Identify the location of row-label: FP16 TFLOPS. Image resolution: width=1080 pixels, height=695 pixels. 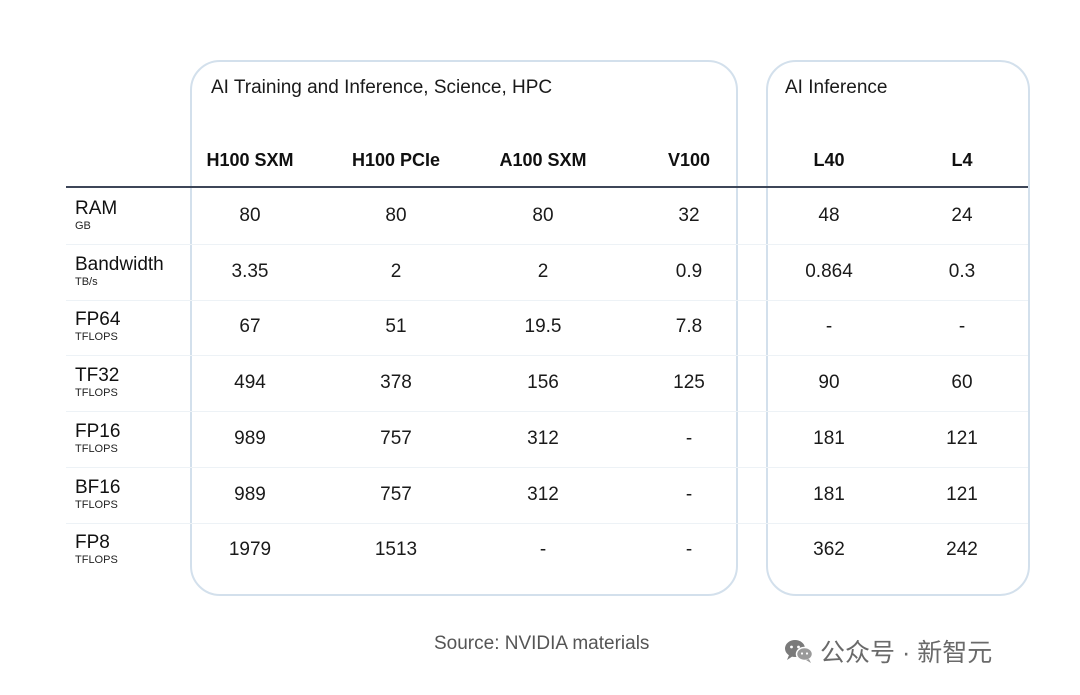
(98, 438).